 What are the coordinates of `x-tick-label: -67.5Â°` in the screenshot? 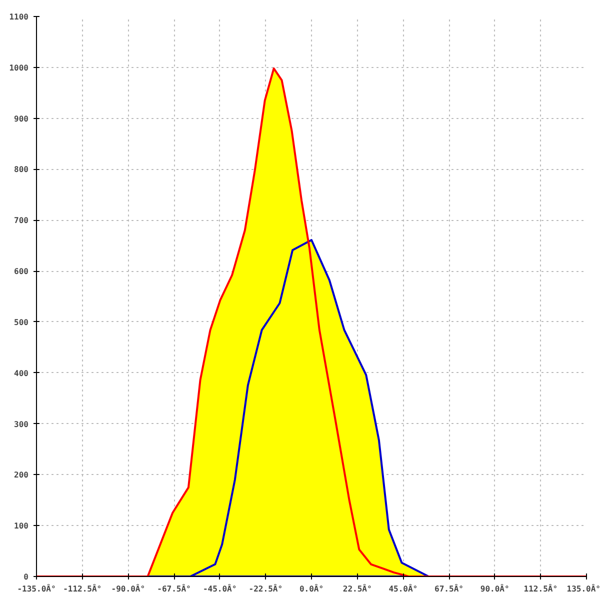 It's located at (174, 589).